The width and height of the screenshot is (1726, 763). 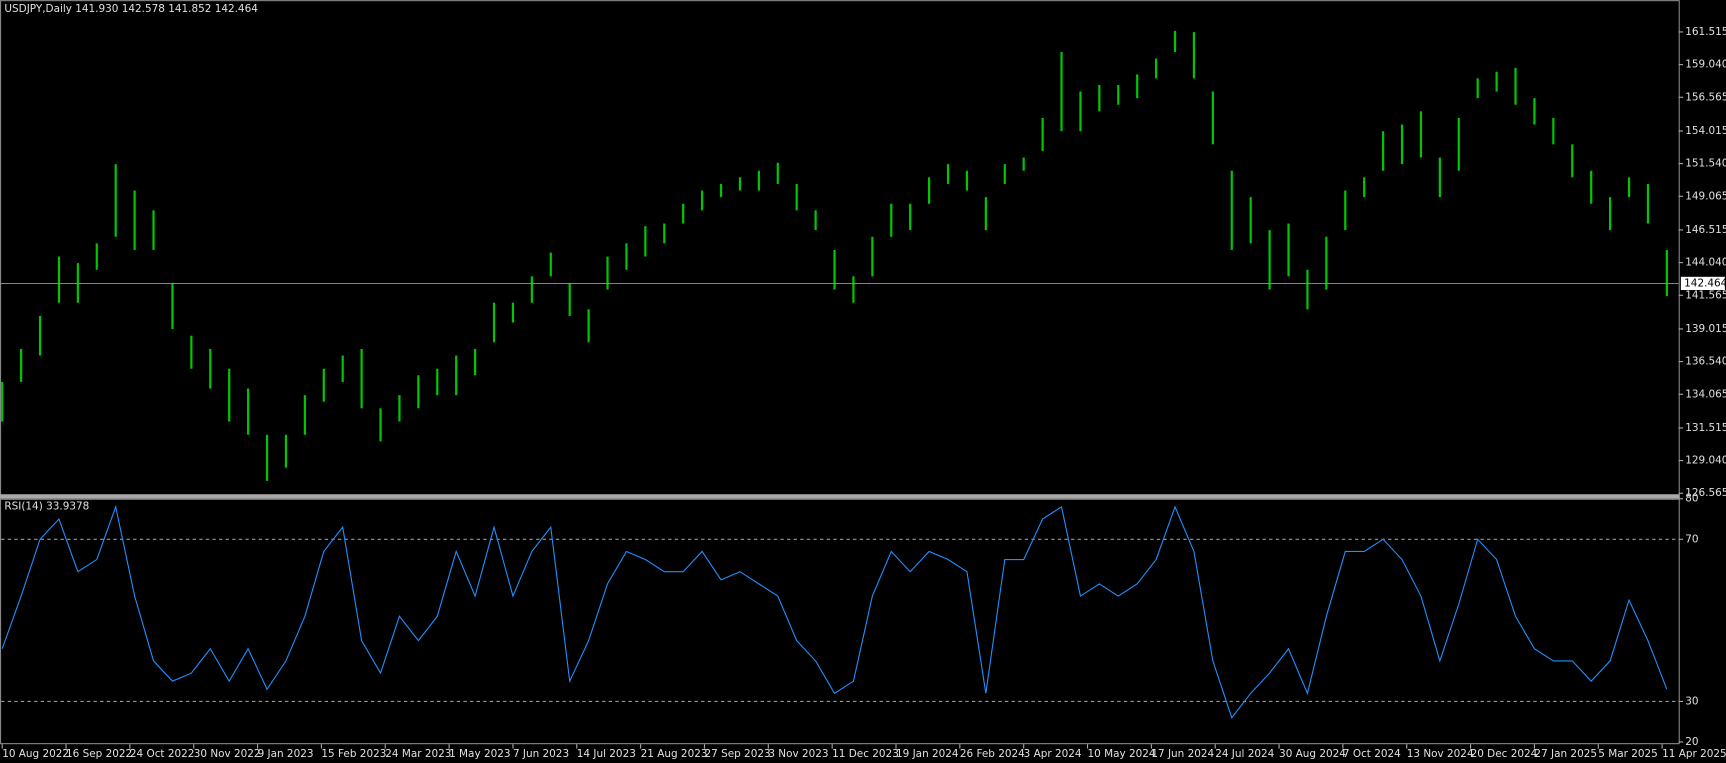 I want to click on panel-separator, so click(x=840, y=496).